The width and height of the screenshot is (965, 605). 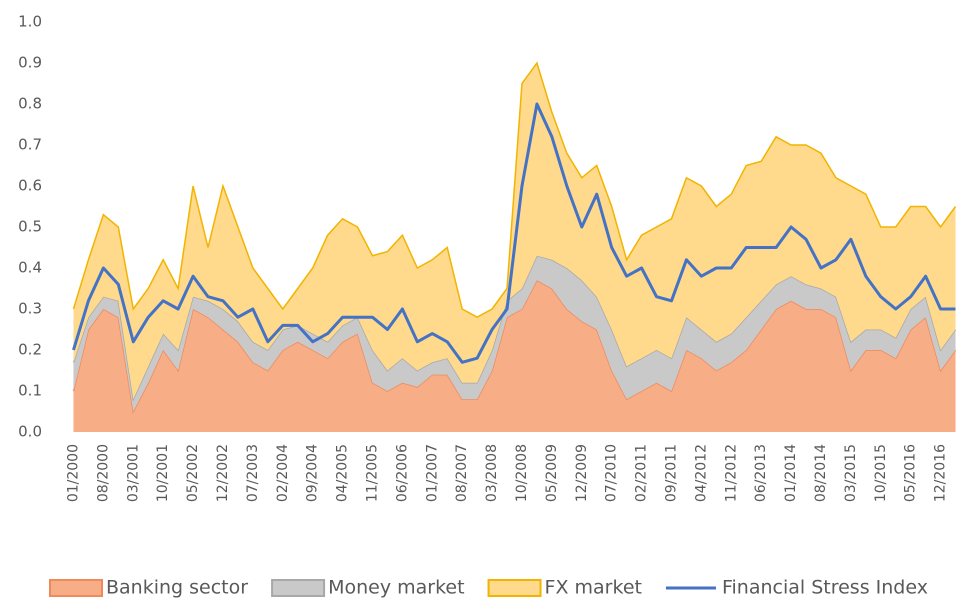 What do you see at coordinates (552, 473) in the screenshot?
I see `x-tick-label: 05/2009` at bounding box center [552, 473].